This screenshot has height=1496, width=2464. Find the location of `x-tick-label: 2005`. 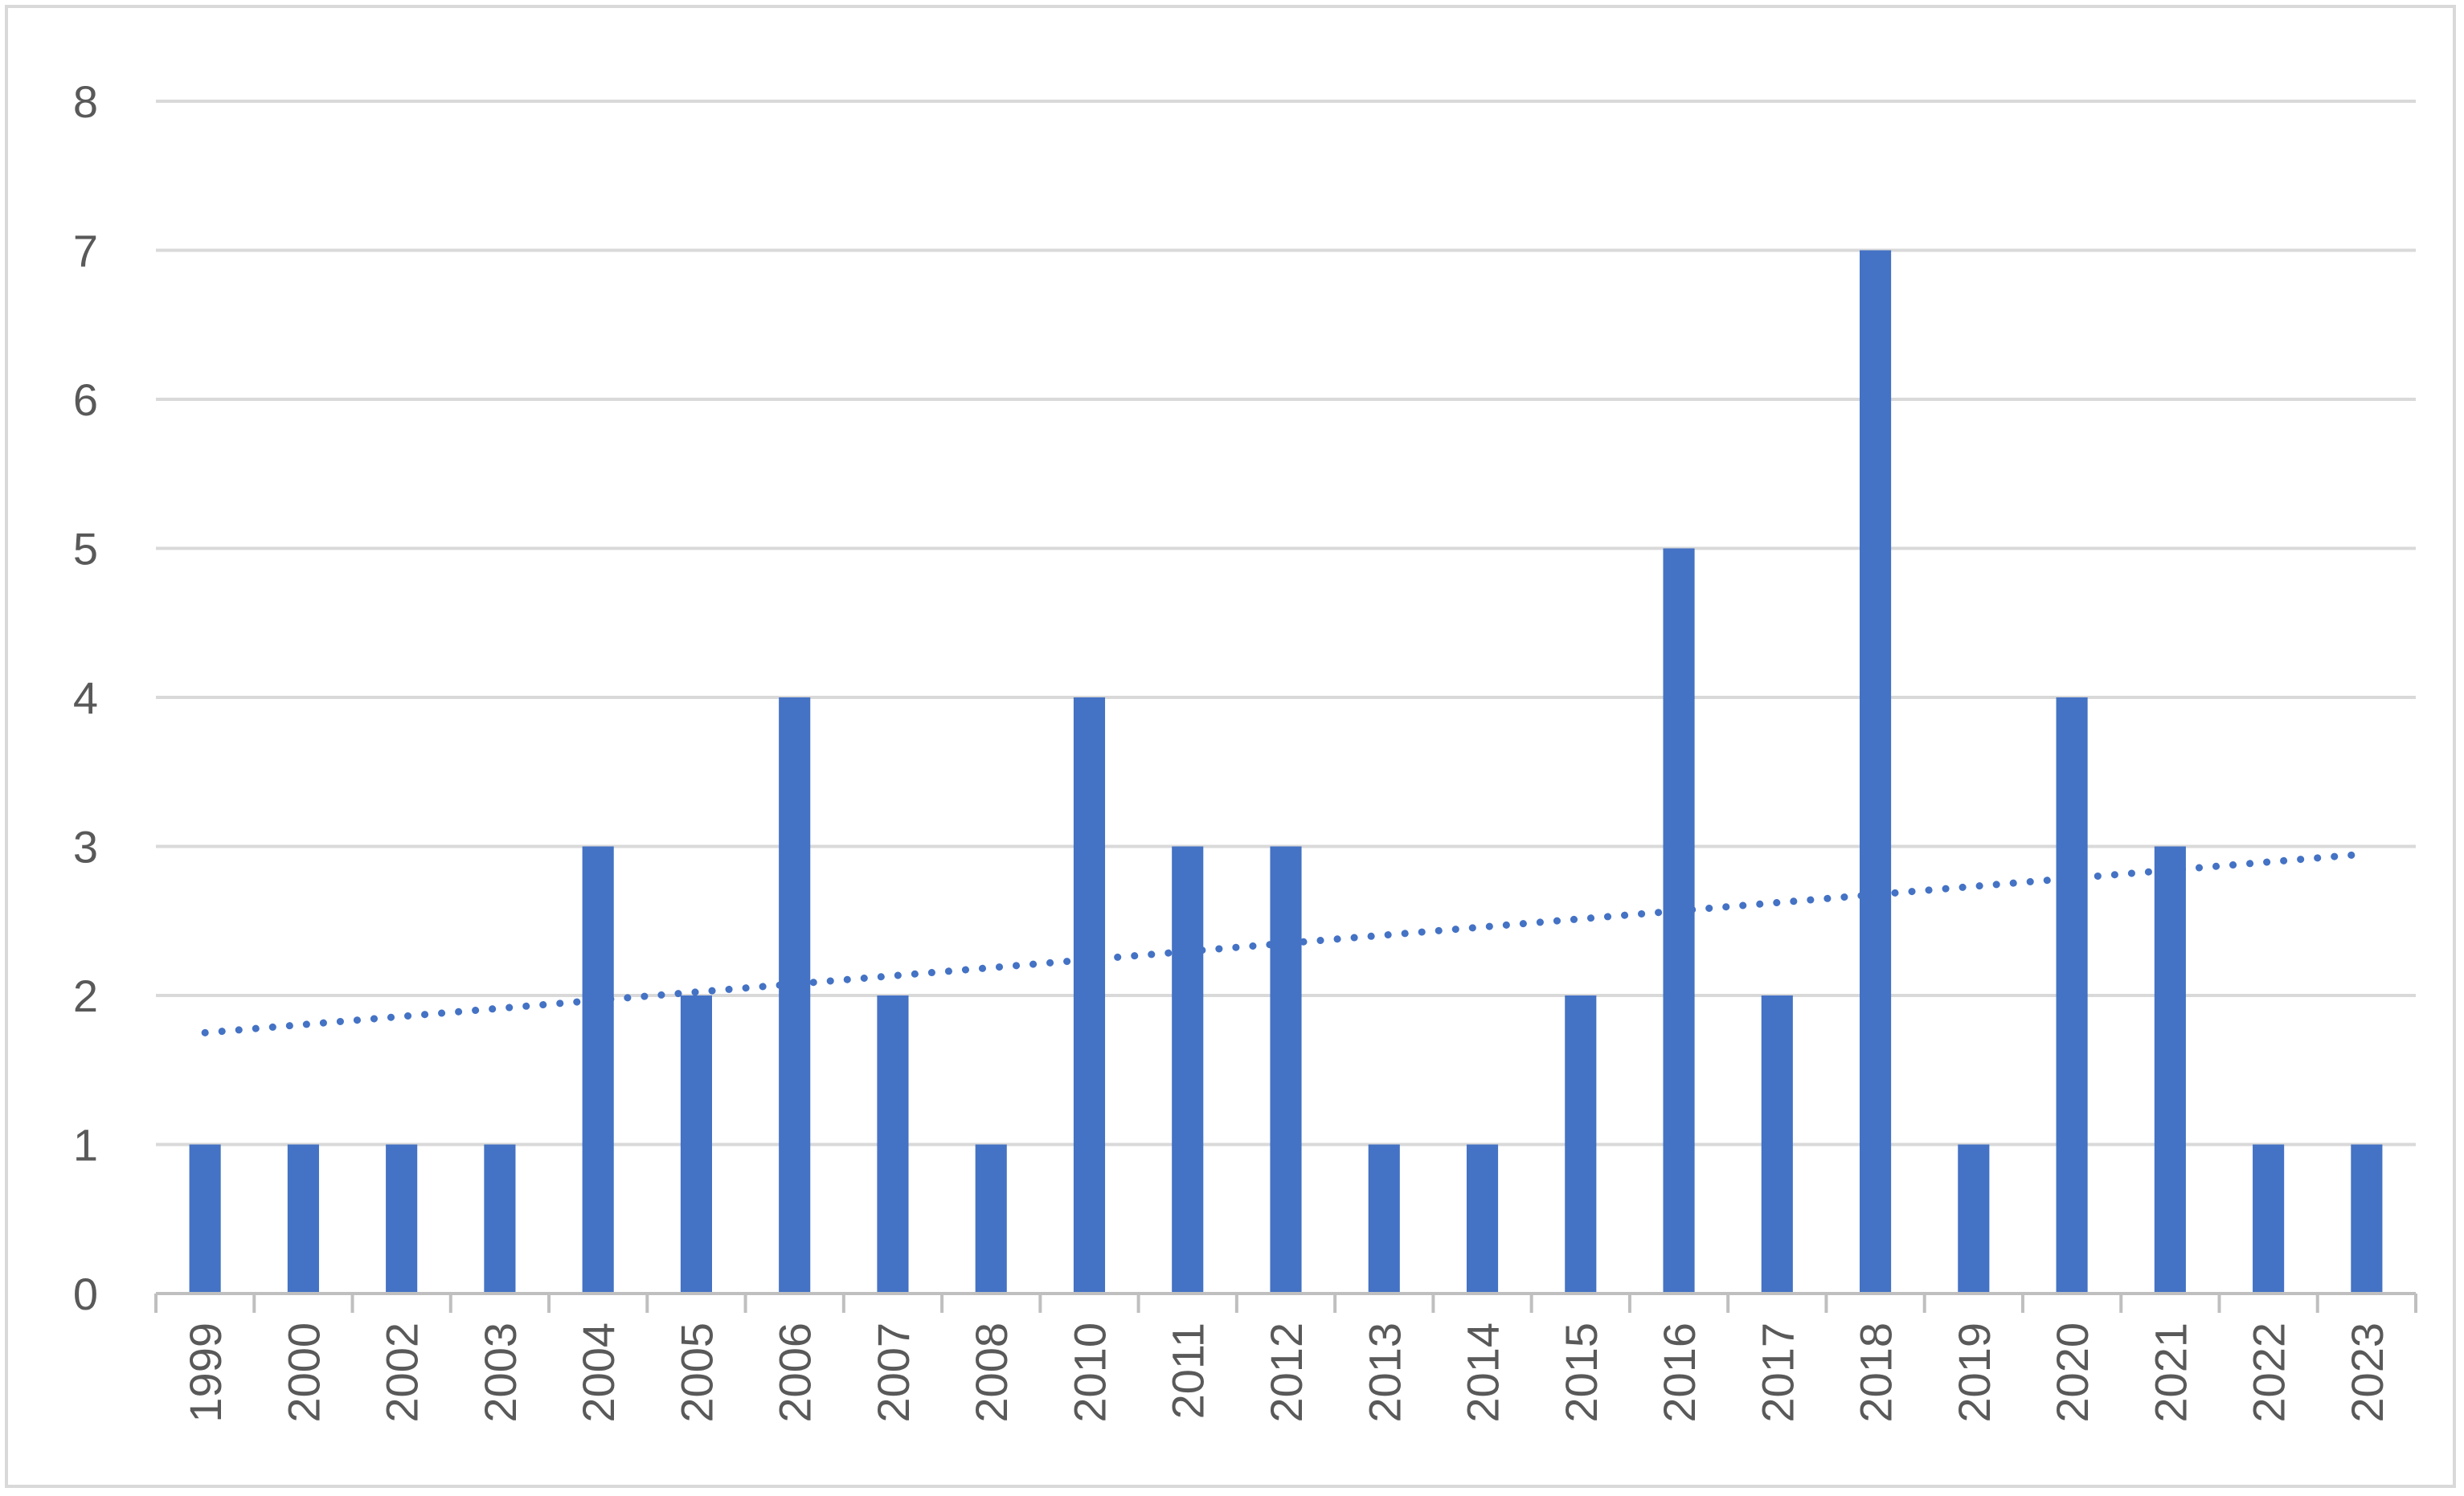

x-tick-label: 2005 is located at coordinates (696, 1373).